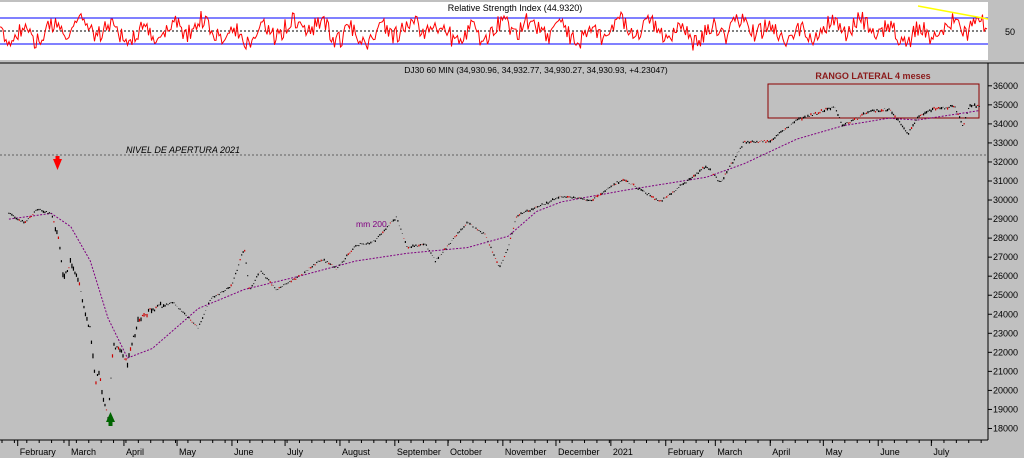  I want to click on green-up-arrow-shaft, so click(110, 423).